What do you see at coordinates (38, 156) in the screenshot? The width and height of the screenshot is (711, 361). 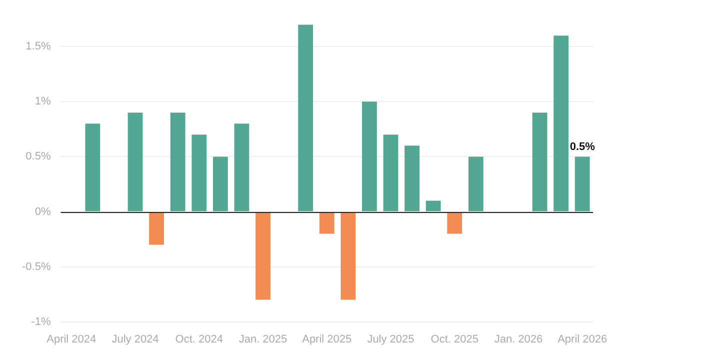 I see `y-tick-label: 0.5%` at bounding box center [38, 156].